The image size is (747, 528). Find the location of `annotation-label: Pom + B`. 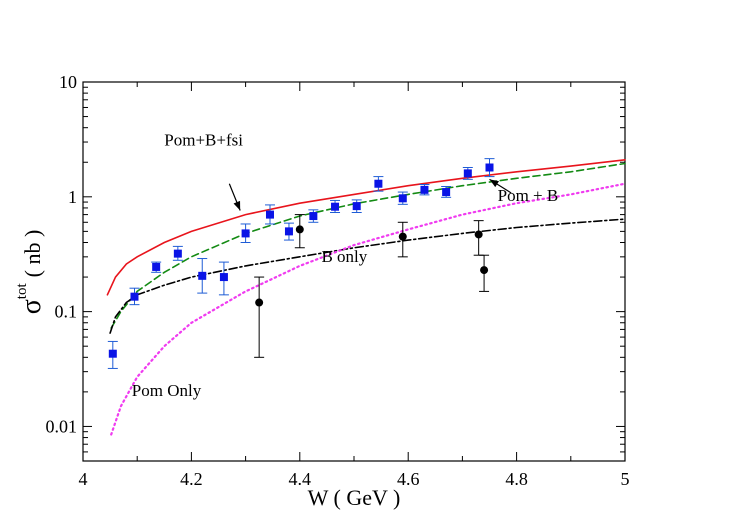

annotation-label: Pom + B is located at coordinates (528, 195).